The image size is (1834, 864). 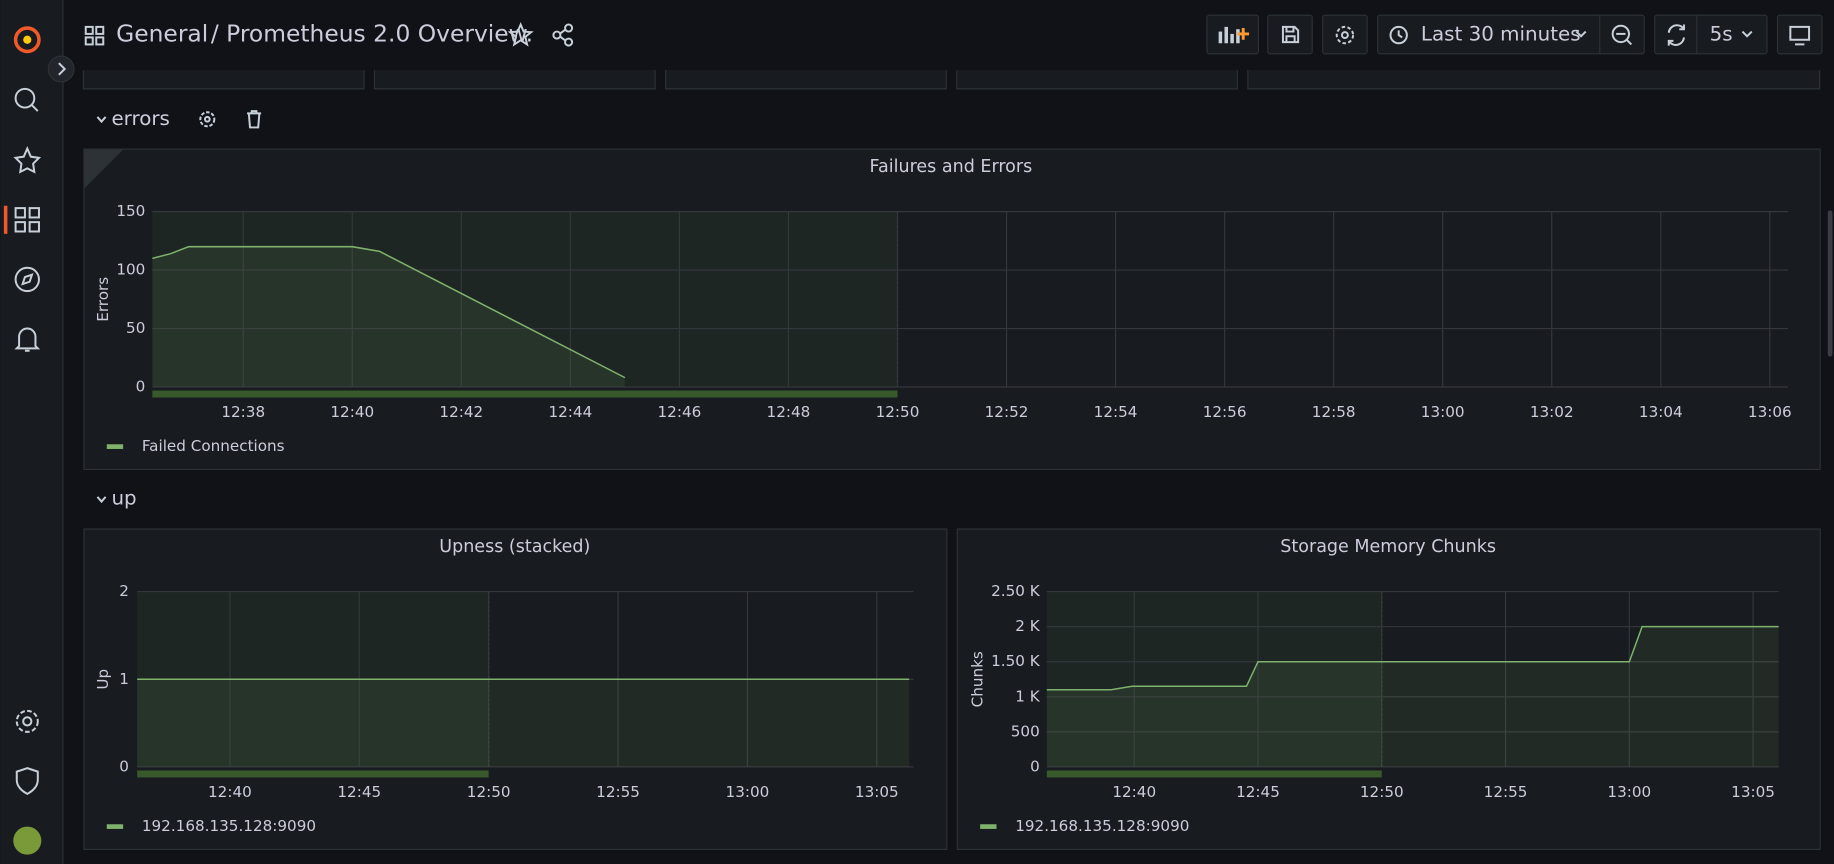 What do you see at coordinates (1501, 34) in the screenshot?
I see `time-range: Last 30 minutes` at bounding box center [1501, 34].